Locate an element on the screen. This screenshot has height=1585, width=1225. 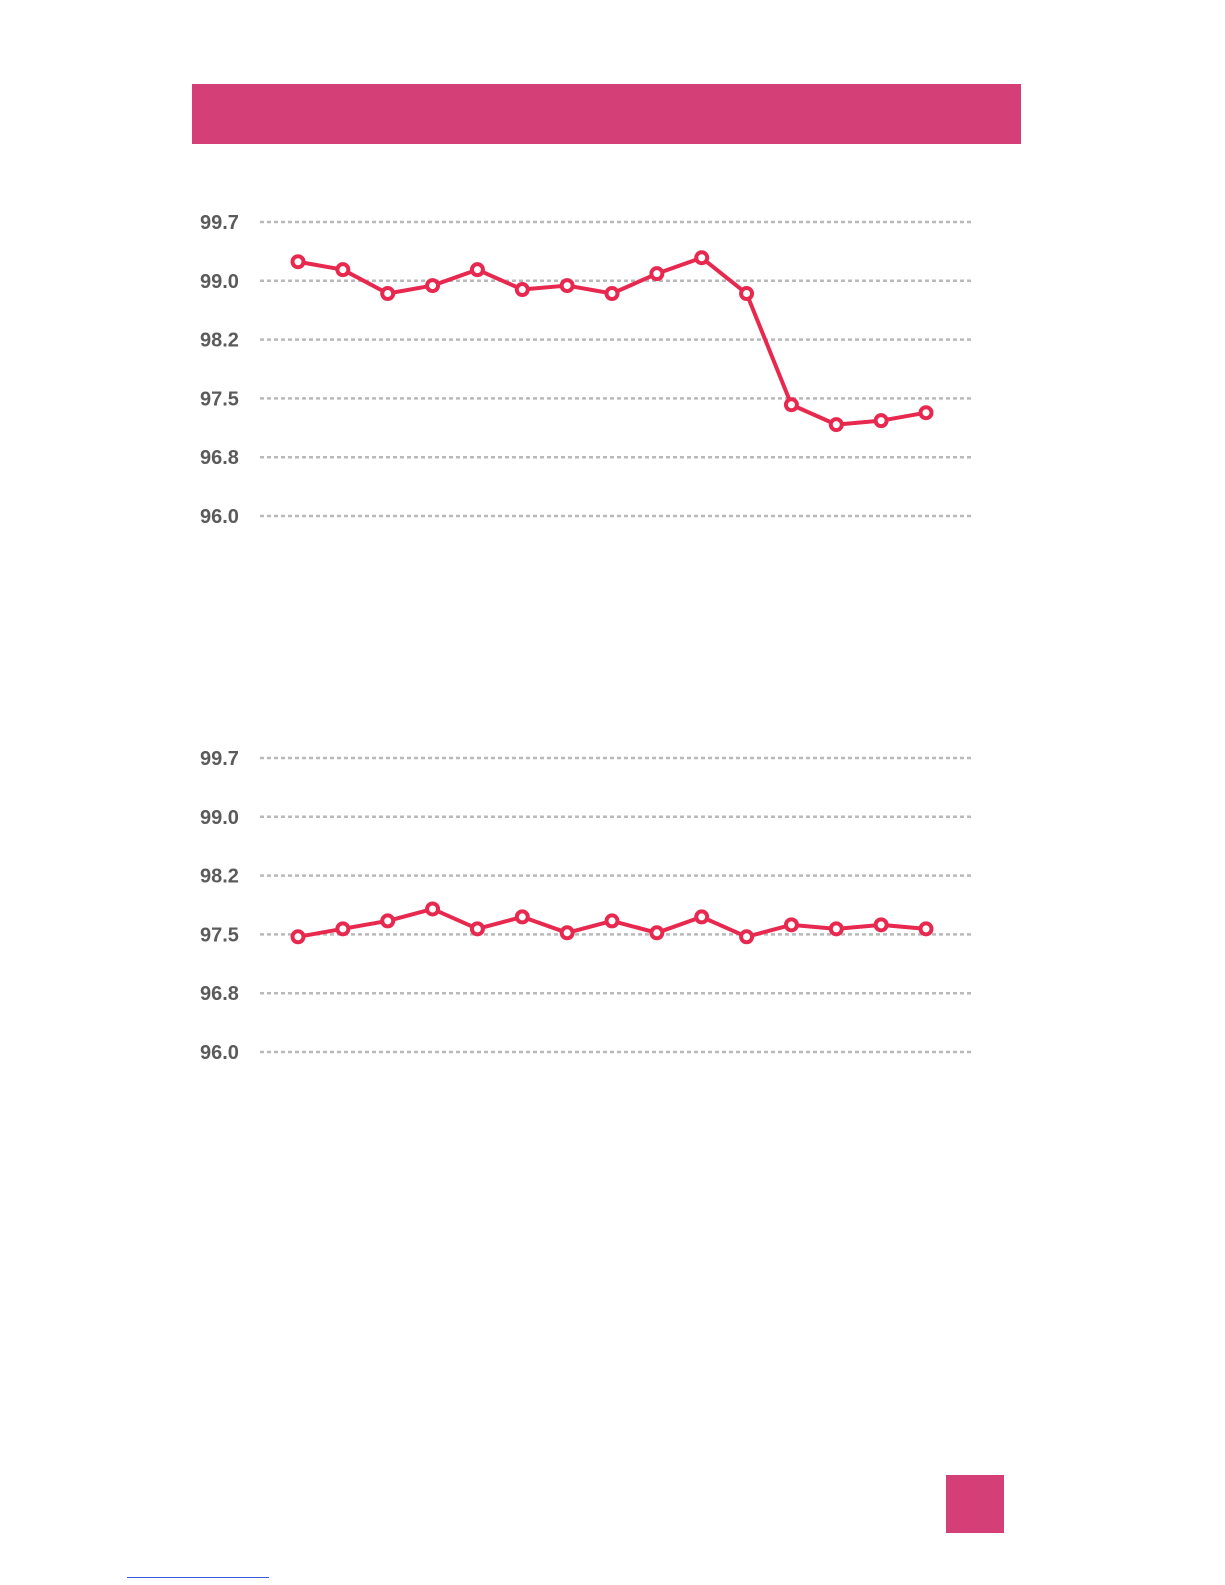
chart-1-y-tick-label-3: 97.5 is located at coordinates (219, 399).